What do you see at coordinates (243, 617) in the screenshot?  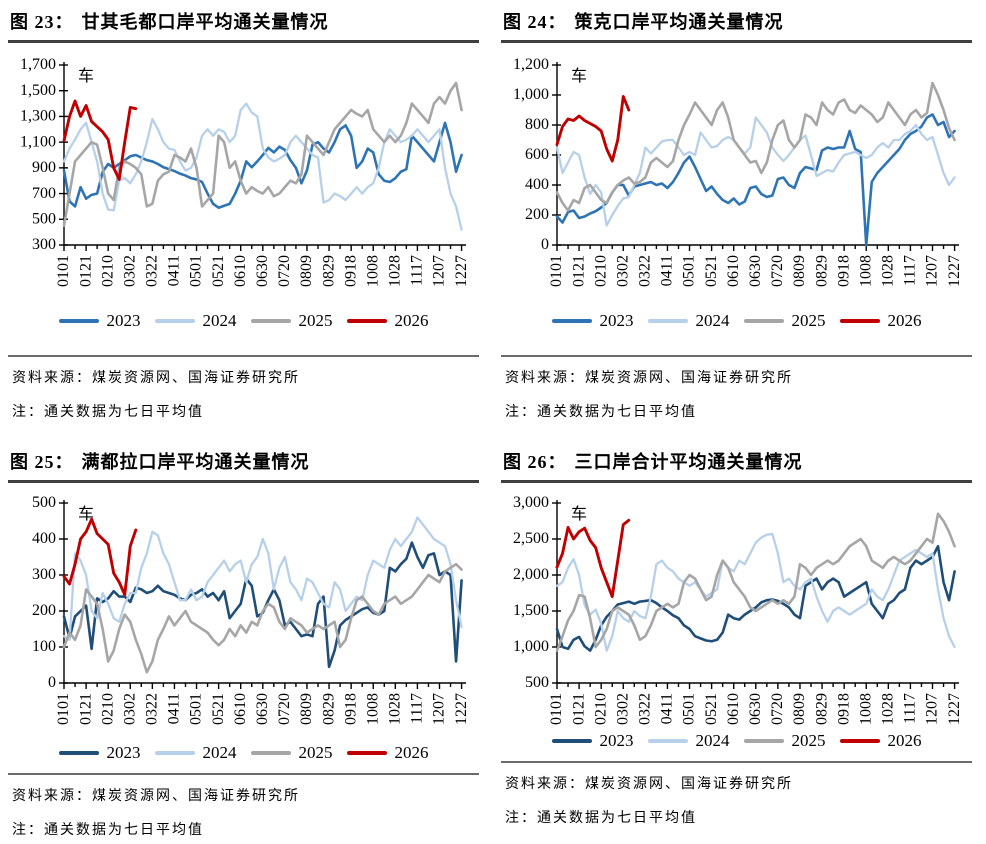 I see `chart-canvas-fig25` at bounding box center [243, 617].